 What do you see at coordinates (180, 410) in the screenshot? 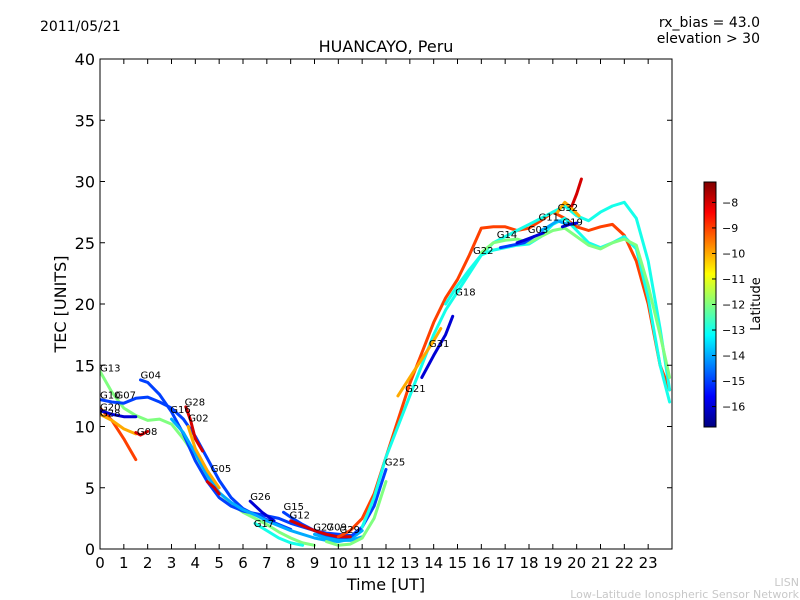
I see `satellite-label-g16-7: G16` at bounding box center [180, 410].